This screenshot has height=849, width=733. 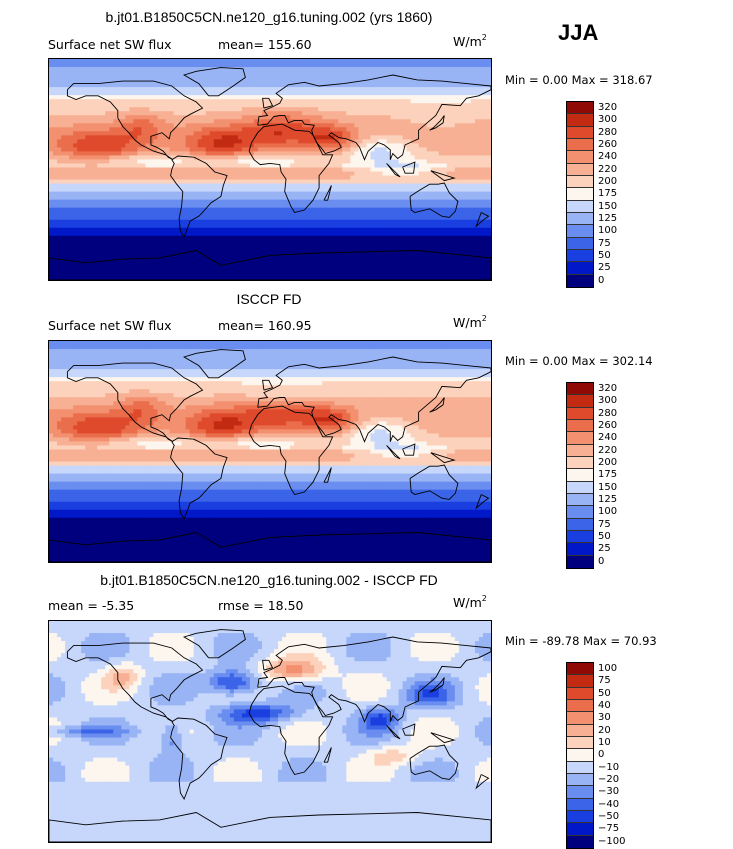 What do you see at coordinates (265, 325) in the screenshot?
I see `panel-2-mean-label: mean= 160.95` at bounding box center [265, 325].